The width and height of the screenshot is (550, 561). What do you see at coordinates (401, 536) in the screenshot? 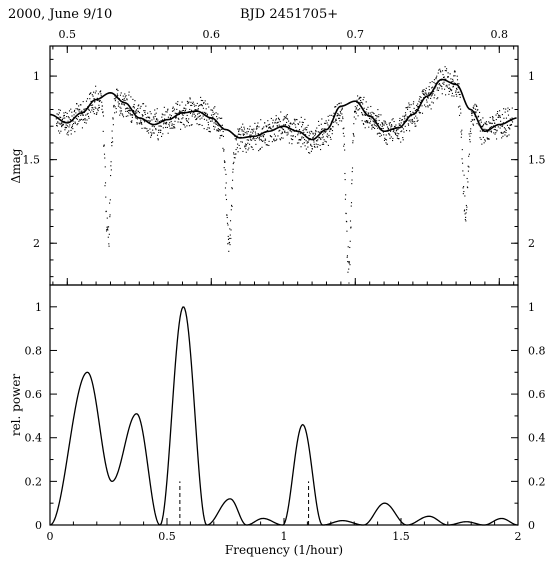
I see `bottom-x-tick-label: 1.5` at bounding box center [401, 536].